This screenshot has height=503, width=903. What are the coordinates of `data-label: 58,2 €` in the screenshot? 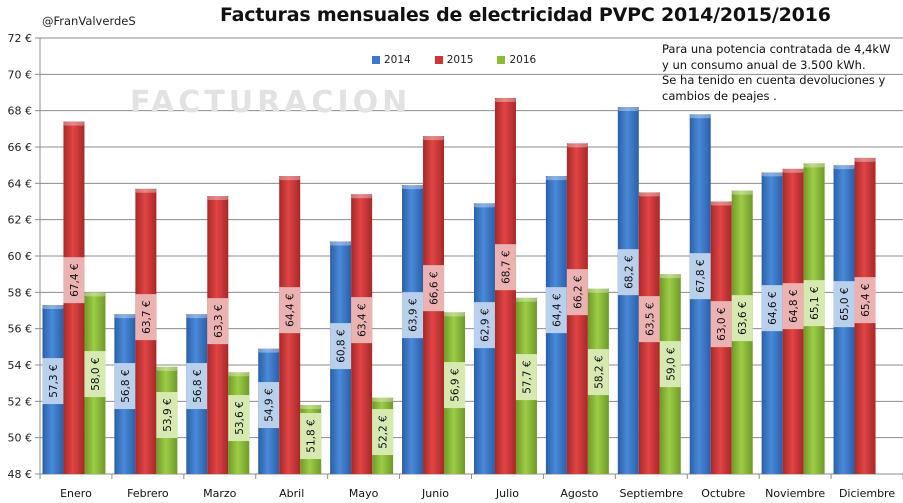 It's located at (599, 371).